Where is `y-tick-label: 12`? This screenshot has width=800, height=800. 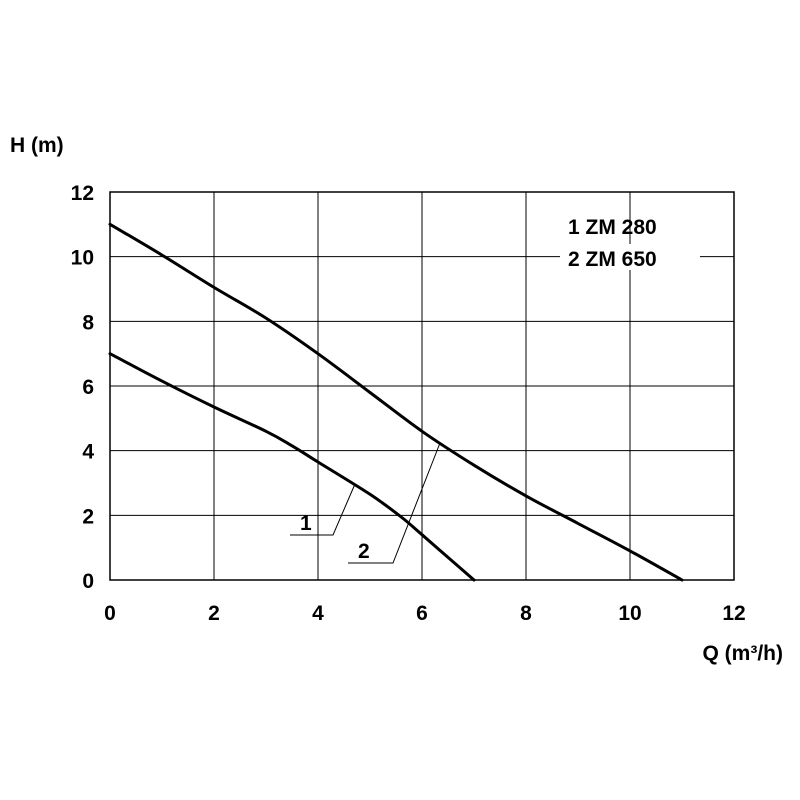 y-tick-label: 12 is located at coordinates (82, 193).